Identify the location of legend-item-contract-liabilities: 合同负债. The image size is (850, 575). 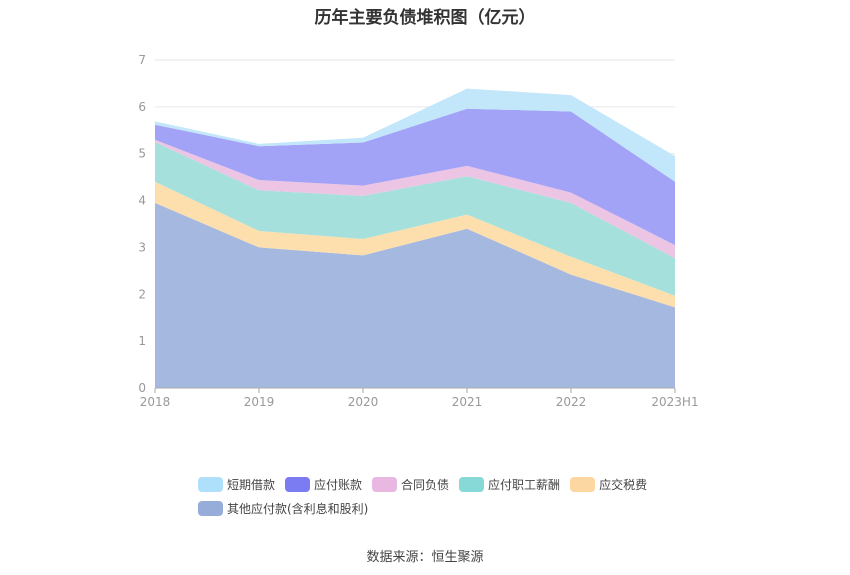
(410, 484).